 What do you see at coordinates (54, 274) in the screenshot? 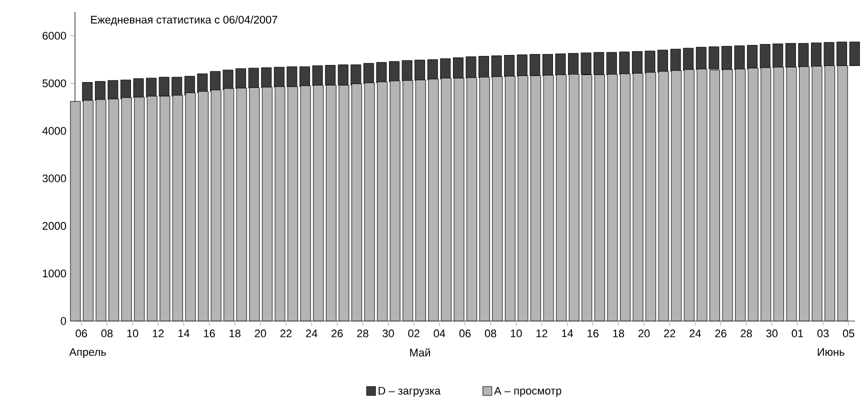
I see `y-tick-label: 1000` at bounding box center [54, 274].